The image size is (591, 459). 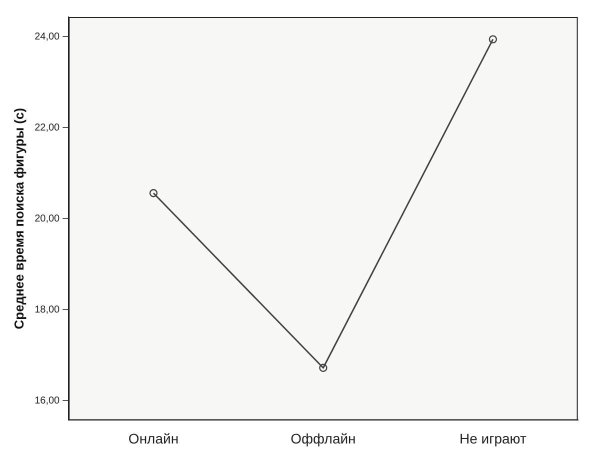 I want to click on x-tick-label: Не играют, so click(x=493, y=438).